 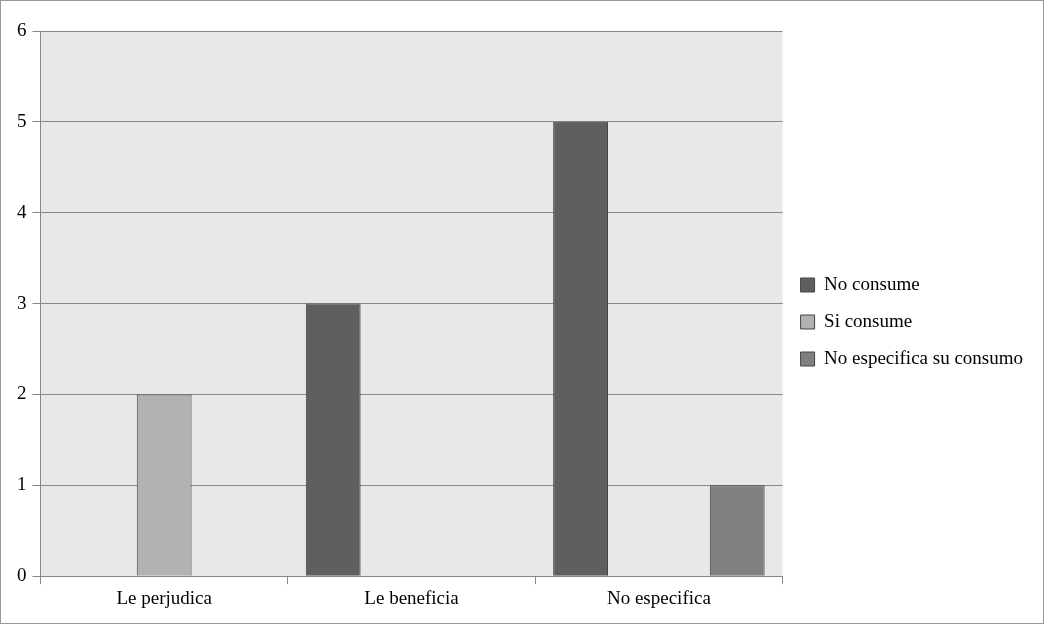 What do you see at coordinates (164, 597) in the screenshot?
I see `x-tick-label: Le perjudica` at bounding box center [164, 597].